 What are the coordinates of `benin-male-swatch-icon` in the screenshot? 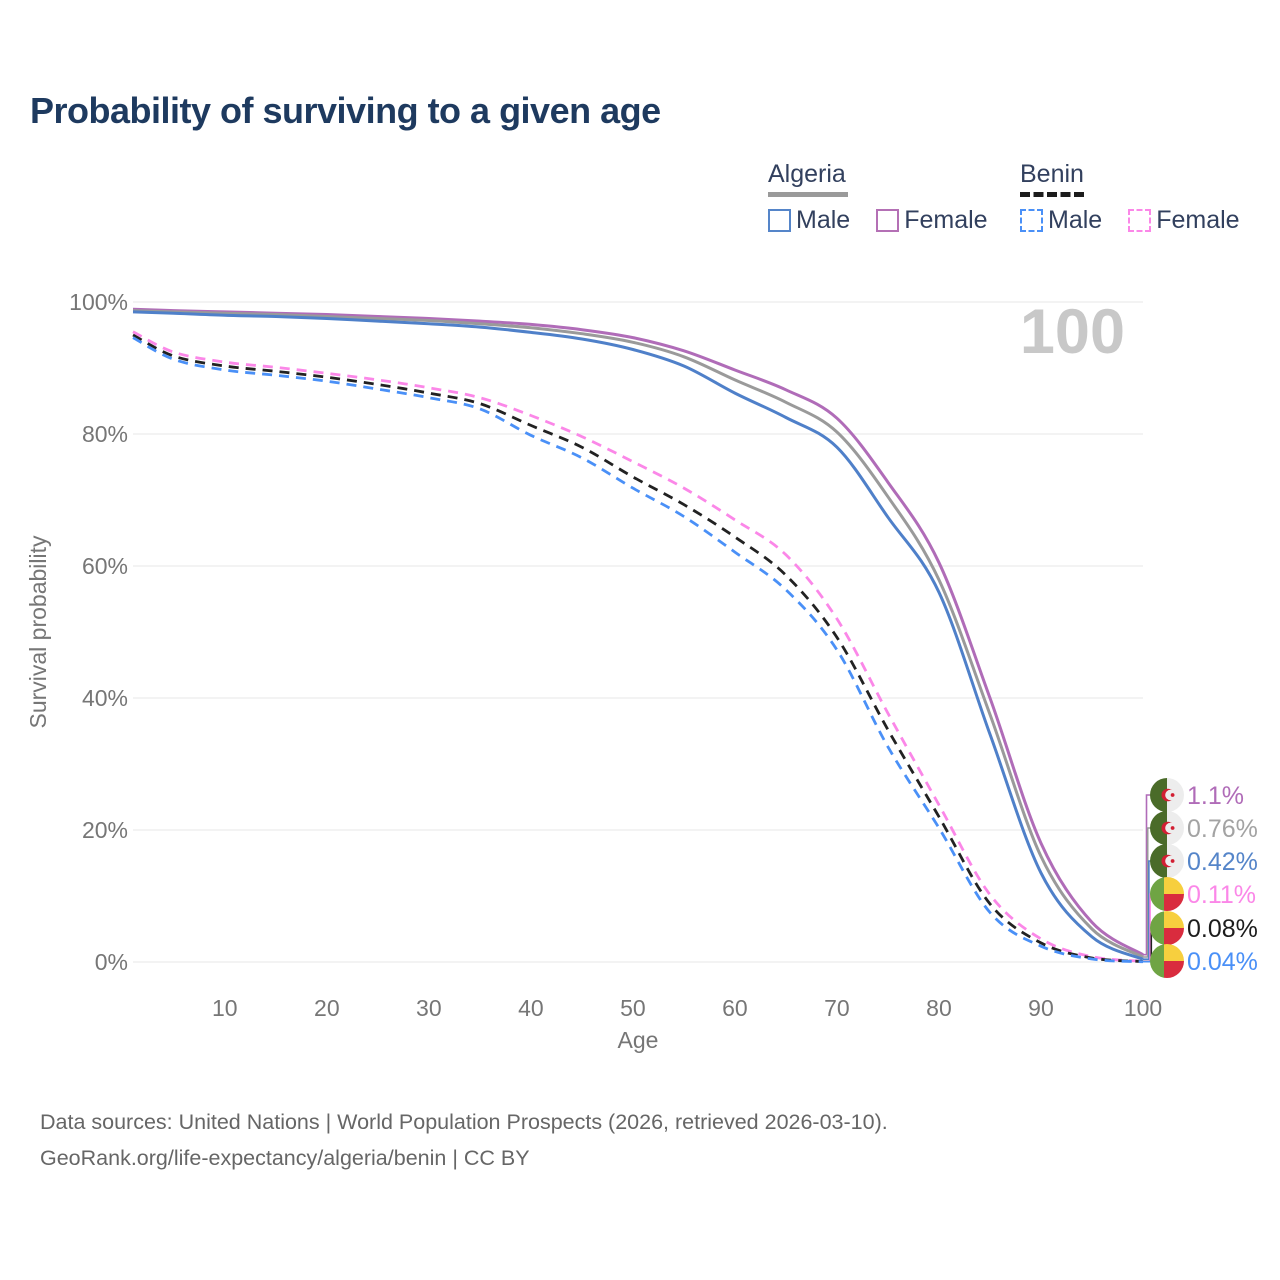 It's located at (1031, 220).